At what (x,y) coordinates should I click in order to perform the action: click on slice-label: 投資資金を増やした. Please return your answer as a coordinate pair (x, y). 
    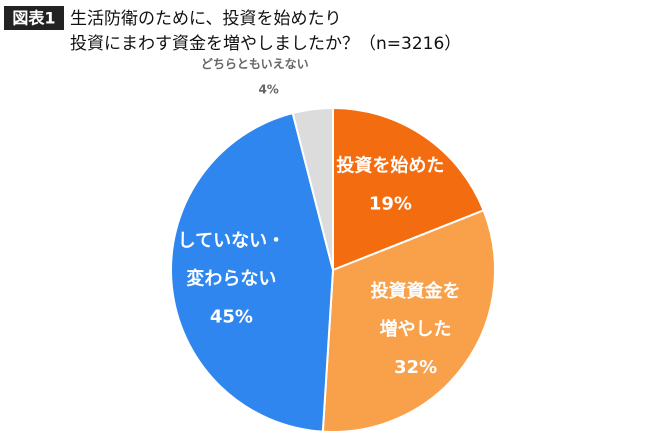
    Looking at the image, I should click on (416, 310).